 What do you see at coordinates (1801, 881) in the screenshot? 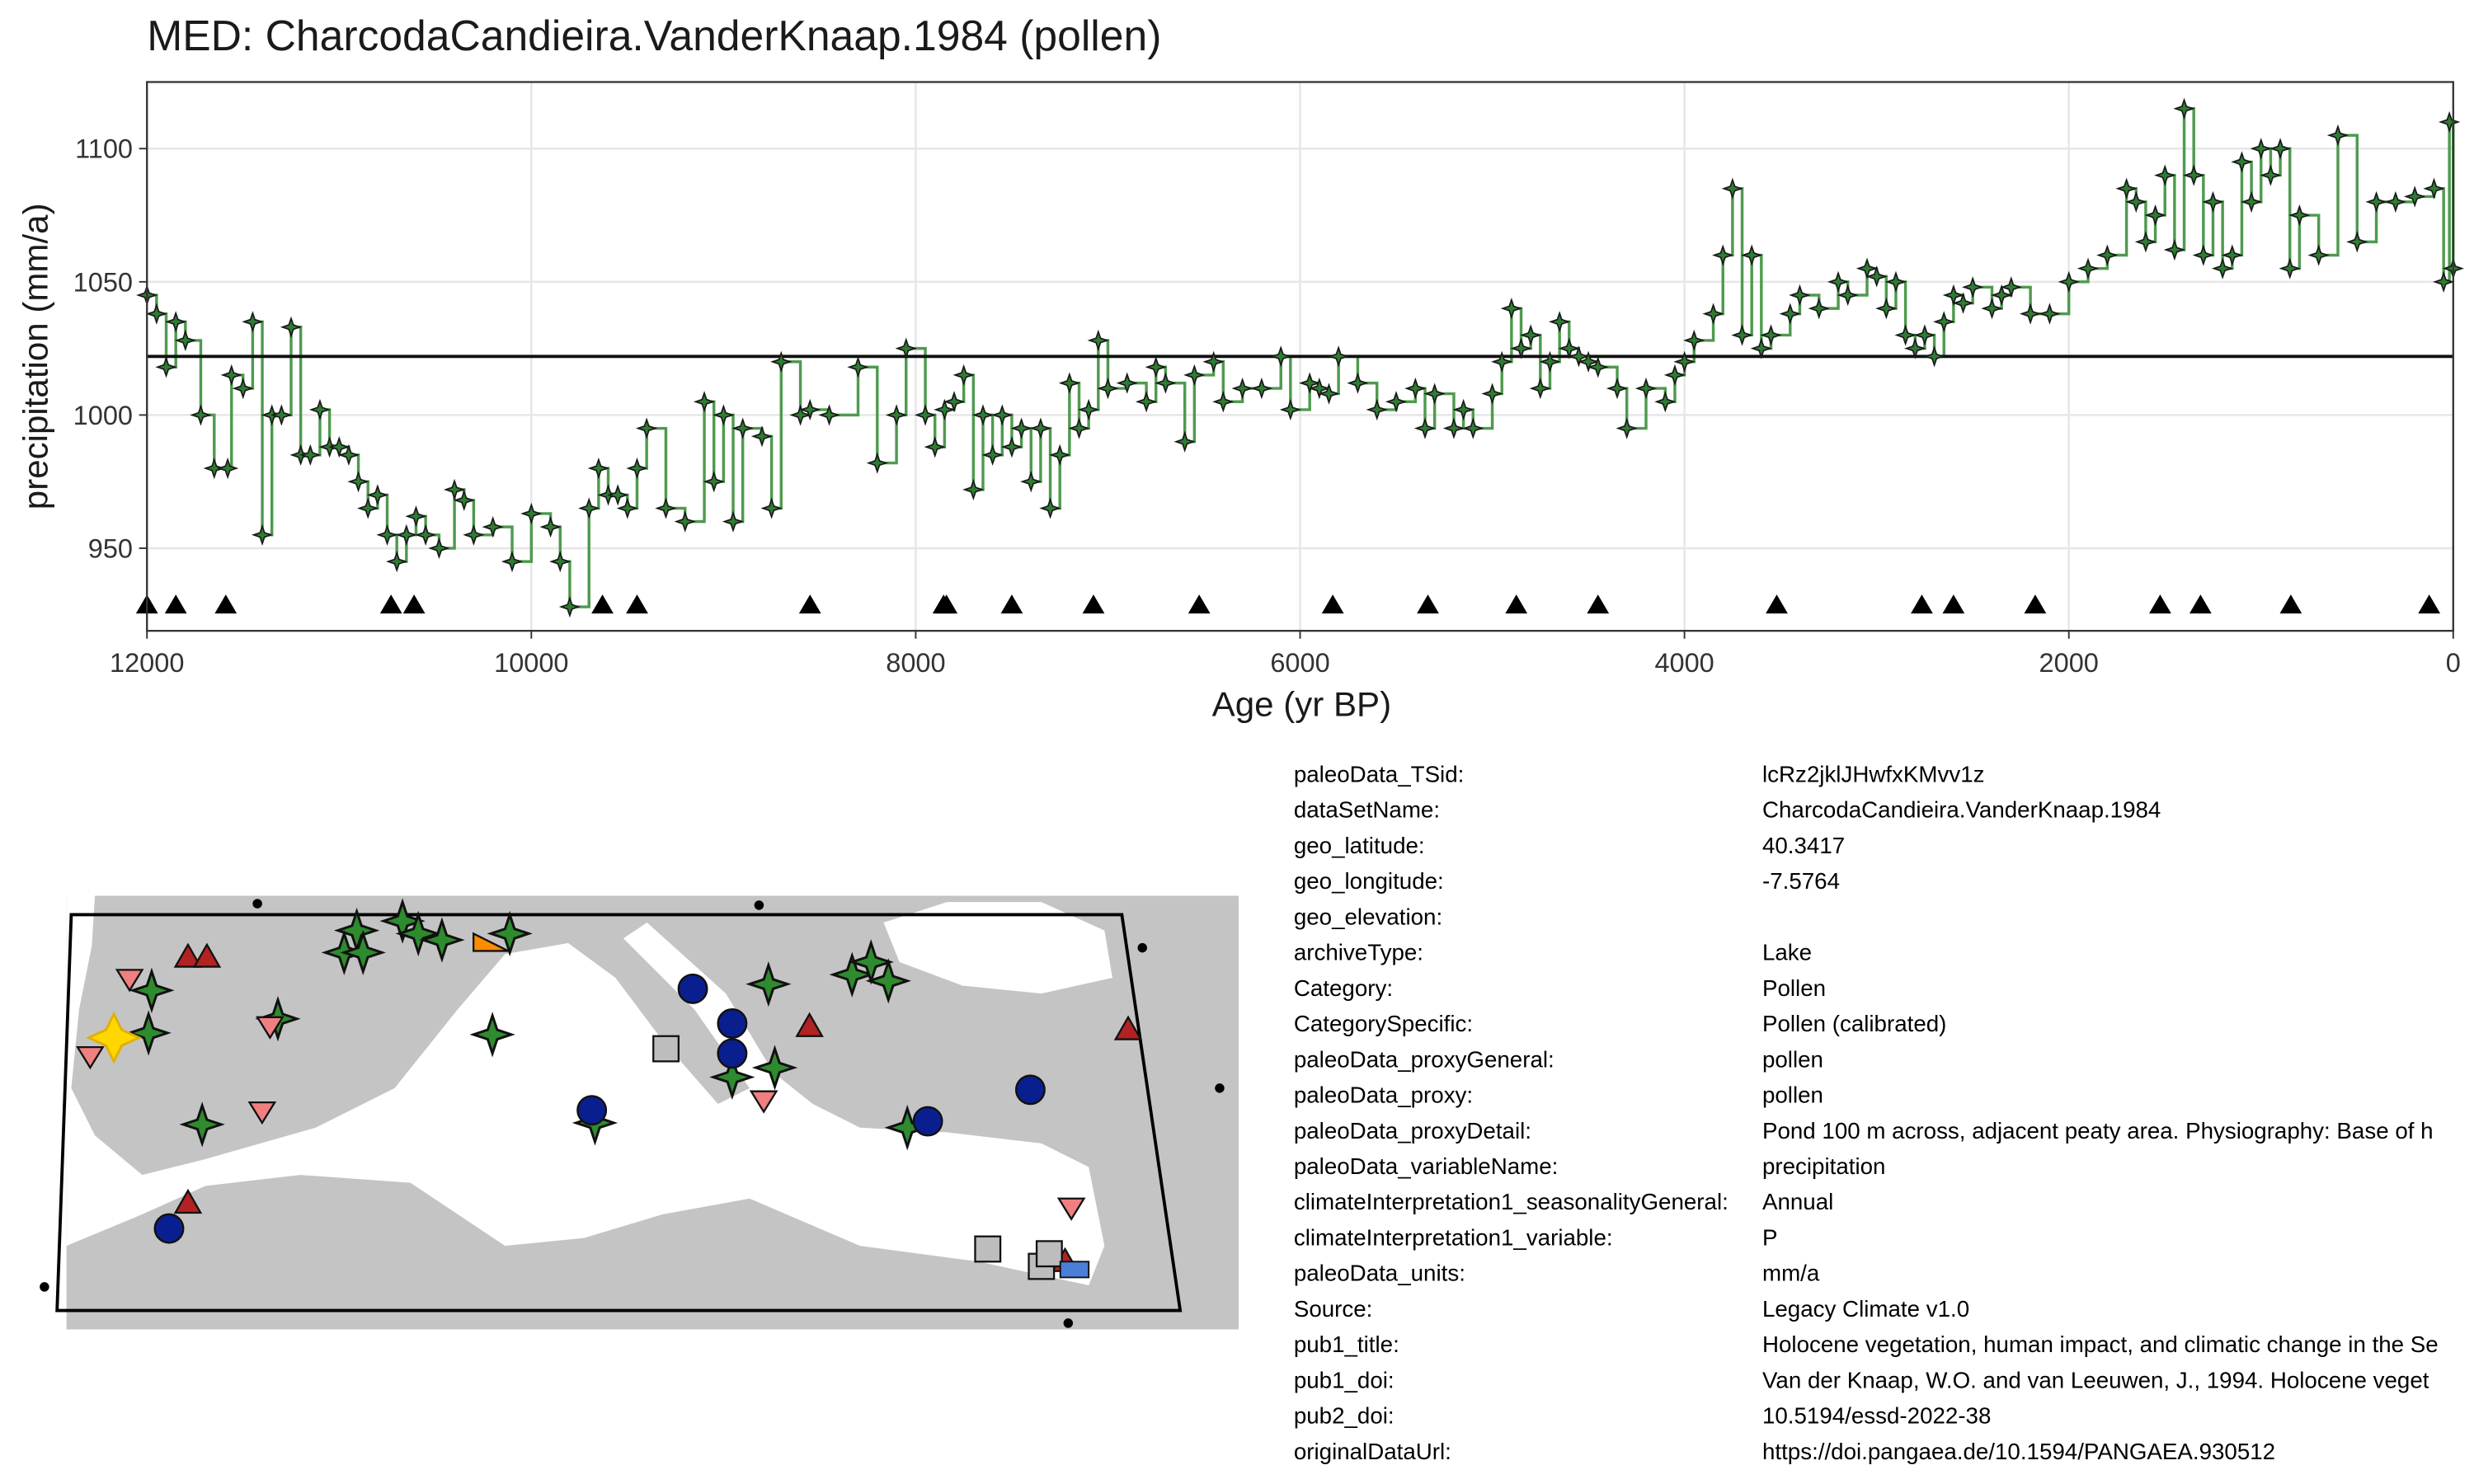
I see `meta-value: -7.5764` at bounding box center [1801, 881].